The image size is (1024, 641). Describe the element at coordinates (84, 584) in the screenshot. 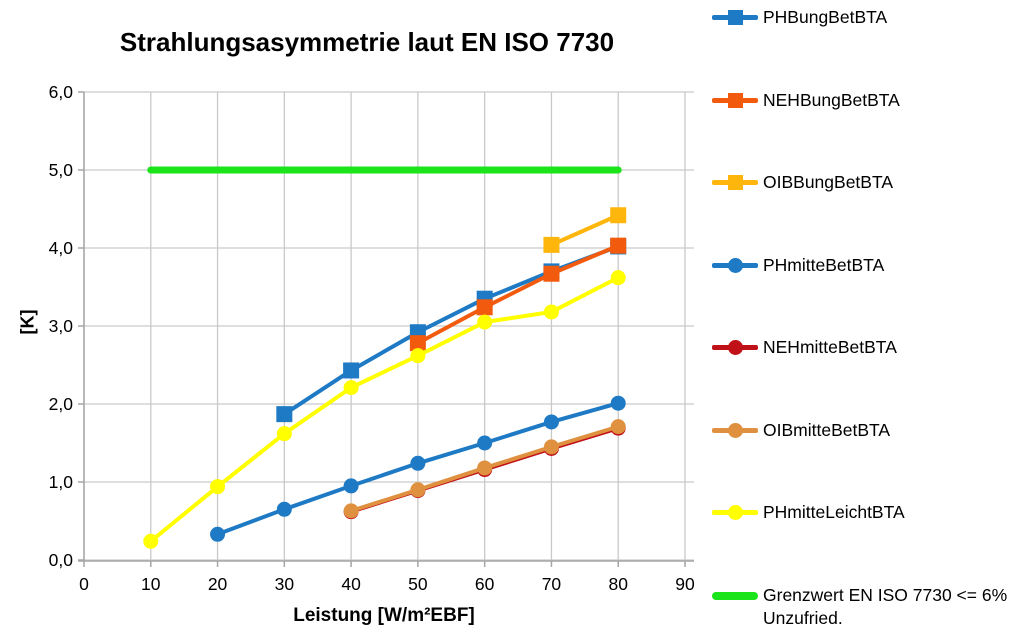

I see `x-tick-label: 0` at that location.